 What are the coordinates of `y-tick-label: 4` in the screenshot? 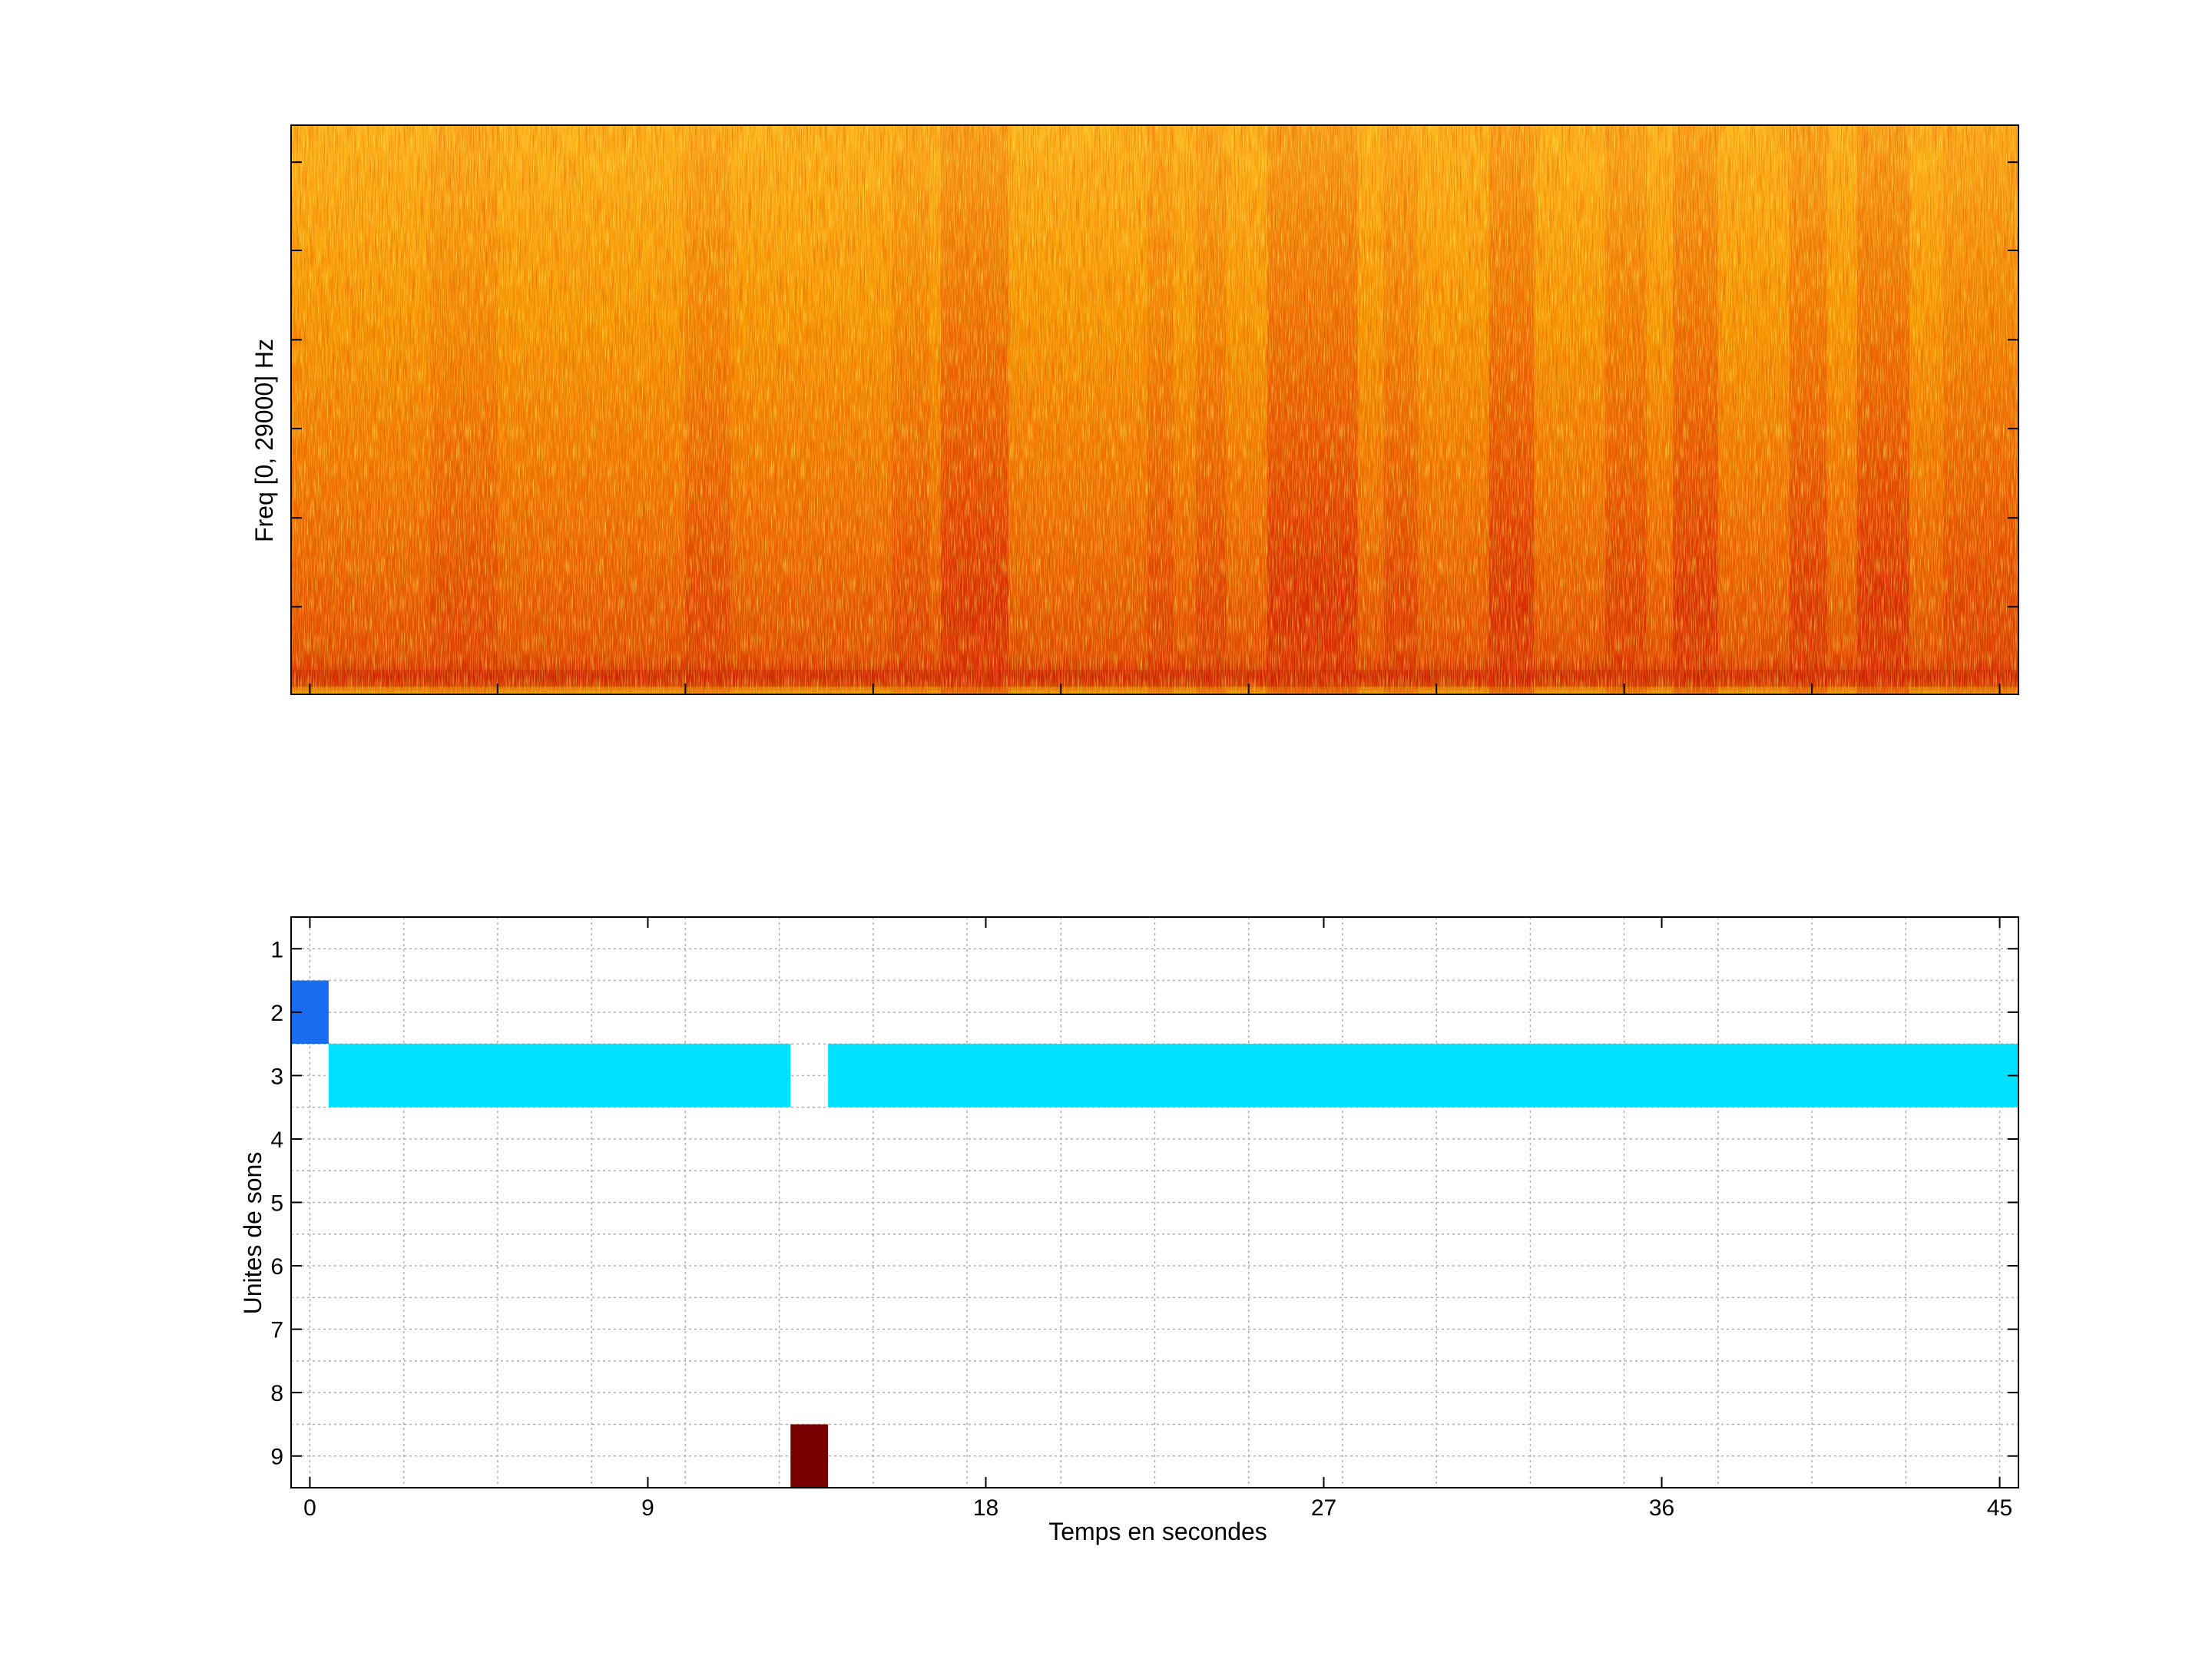 It's located at (276, 1140).